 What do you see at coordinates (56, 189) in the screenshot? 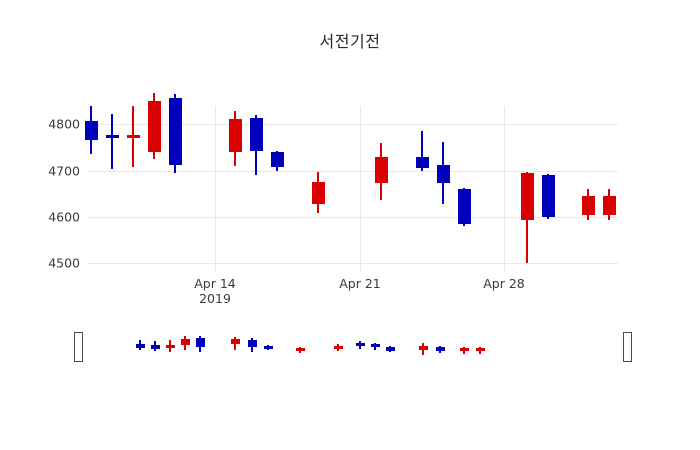
I see `y-axis: 4800 4700 4600 4500` at bounding box center [56, 189].